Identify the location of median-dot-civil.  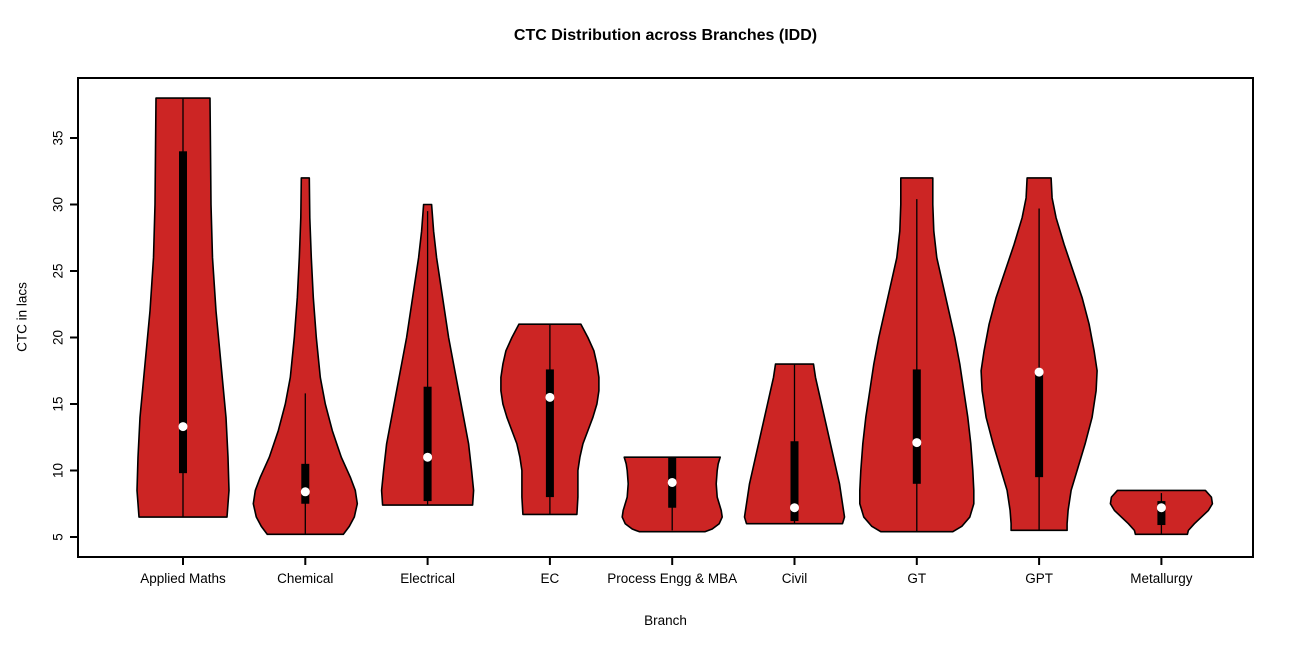
(794, 508).